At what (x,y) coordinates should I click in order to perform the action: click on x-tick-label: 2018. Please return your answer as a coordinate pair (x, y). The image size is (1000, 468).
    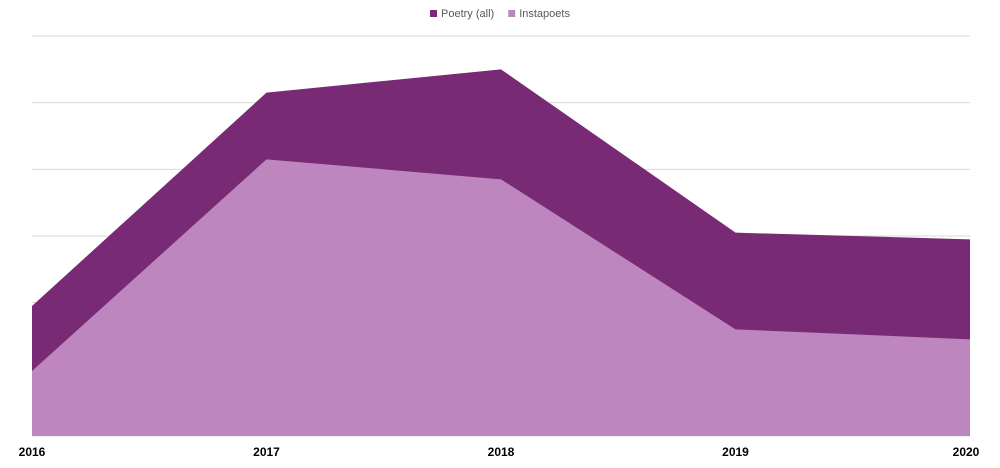
    Looking at the image, I should click on (501, 452).